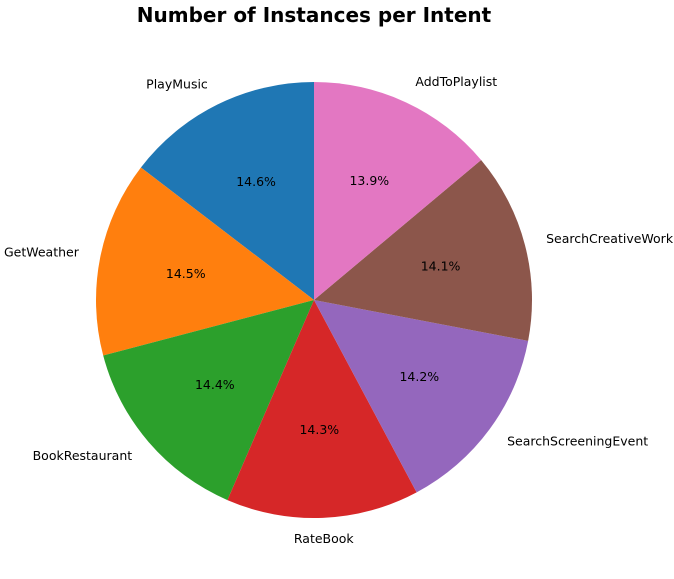 This screenshot has width=674, height=579. Describe the element at coordinates (177, 83) in the screenshot. I see `label-play-music: PlayMusic` at that location.